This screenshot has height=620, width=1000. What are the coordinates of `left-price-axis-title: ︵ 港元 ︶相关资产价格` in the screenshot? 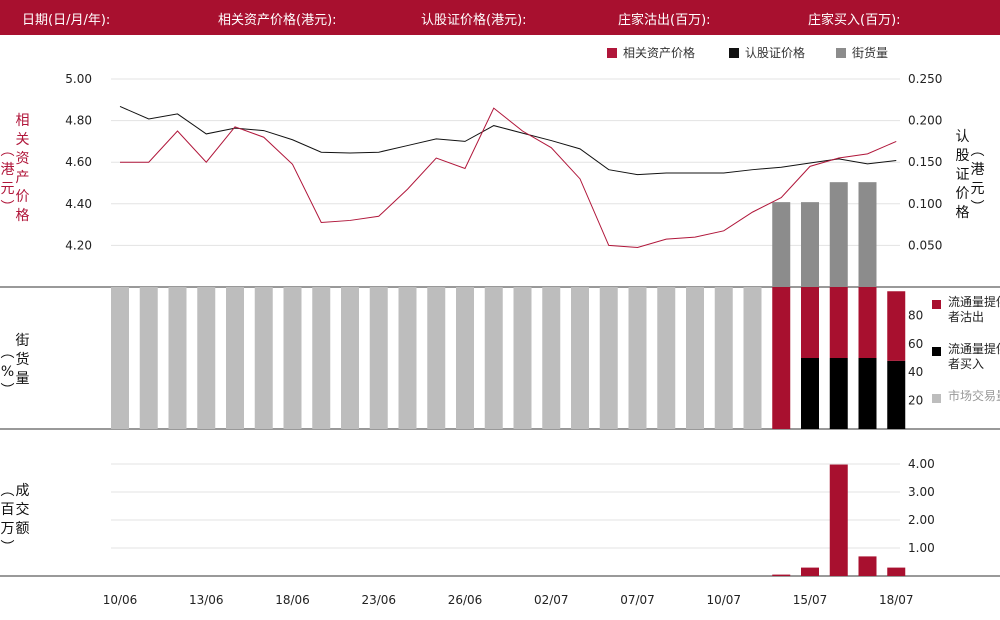 It's located at (15, 168).